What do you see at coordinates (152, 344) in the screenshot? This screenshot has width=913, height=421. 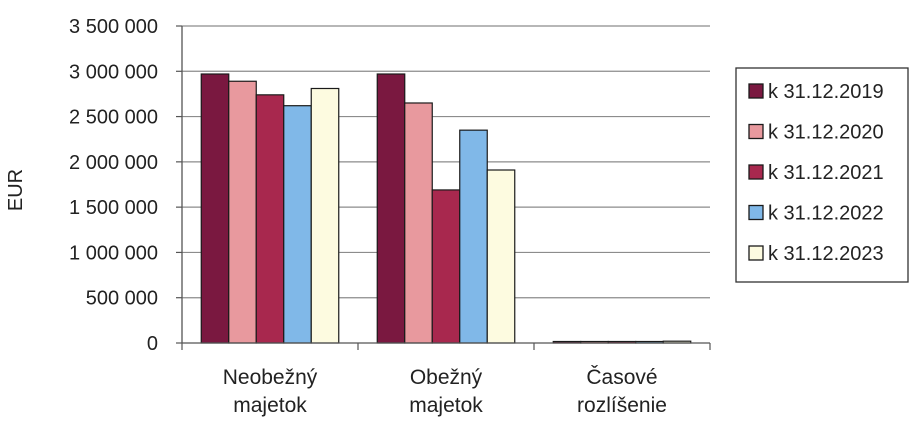 I see `y-tick-label: 0` at bounding box center [152, 344].